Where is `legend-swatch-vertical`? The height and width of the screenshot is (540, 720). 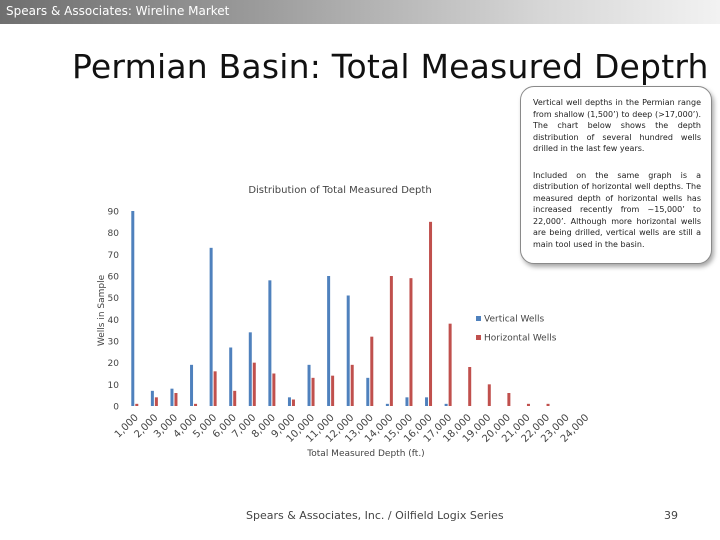 legend-swatch-vertical is located at coordinates (478, 318).